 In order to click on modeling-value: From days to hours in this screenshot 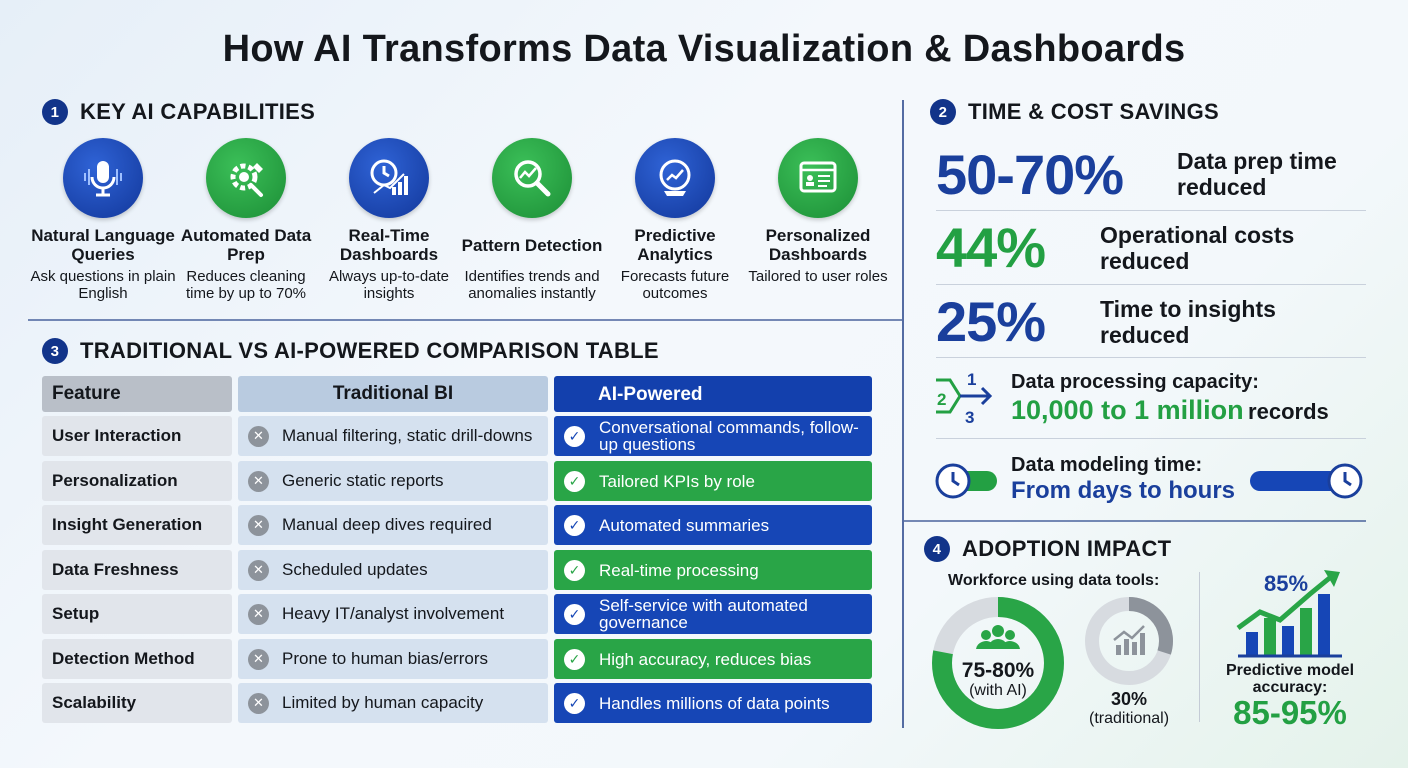, I will do `click(1123, 490)`.